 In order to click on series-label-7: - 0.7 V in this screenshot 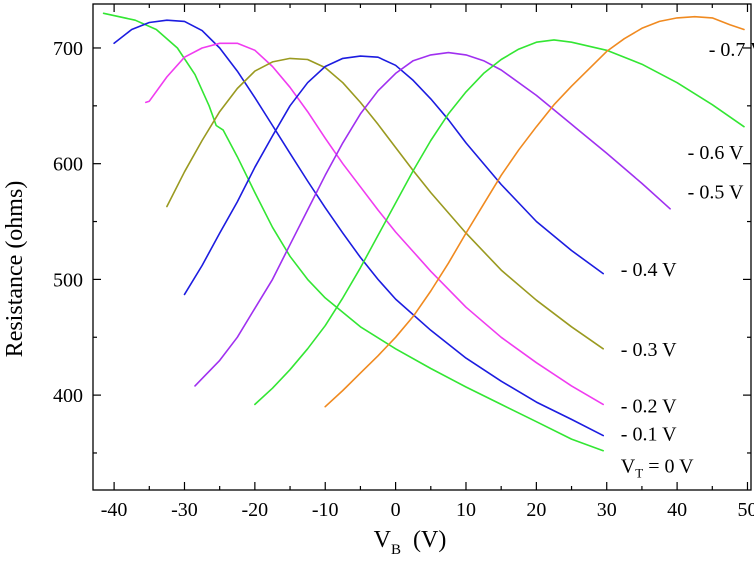, I will do `click(731, 50)`.